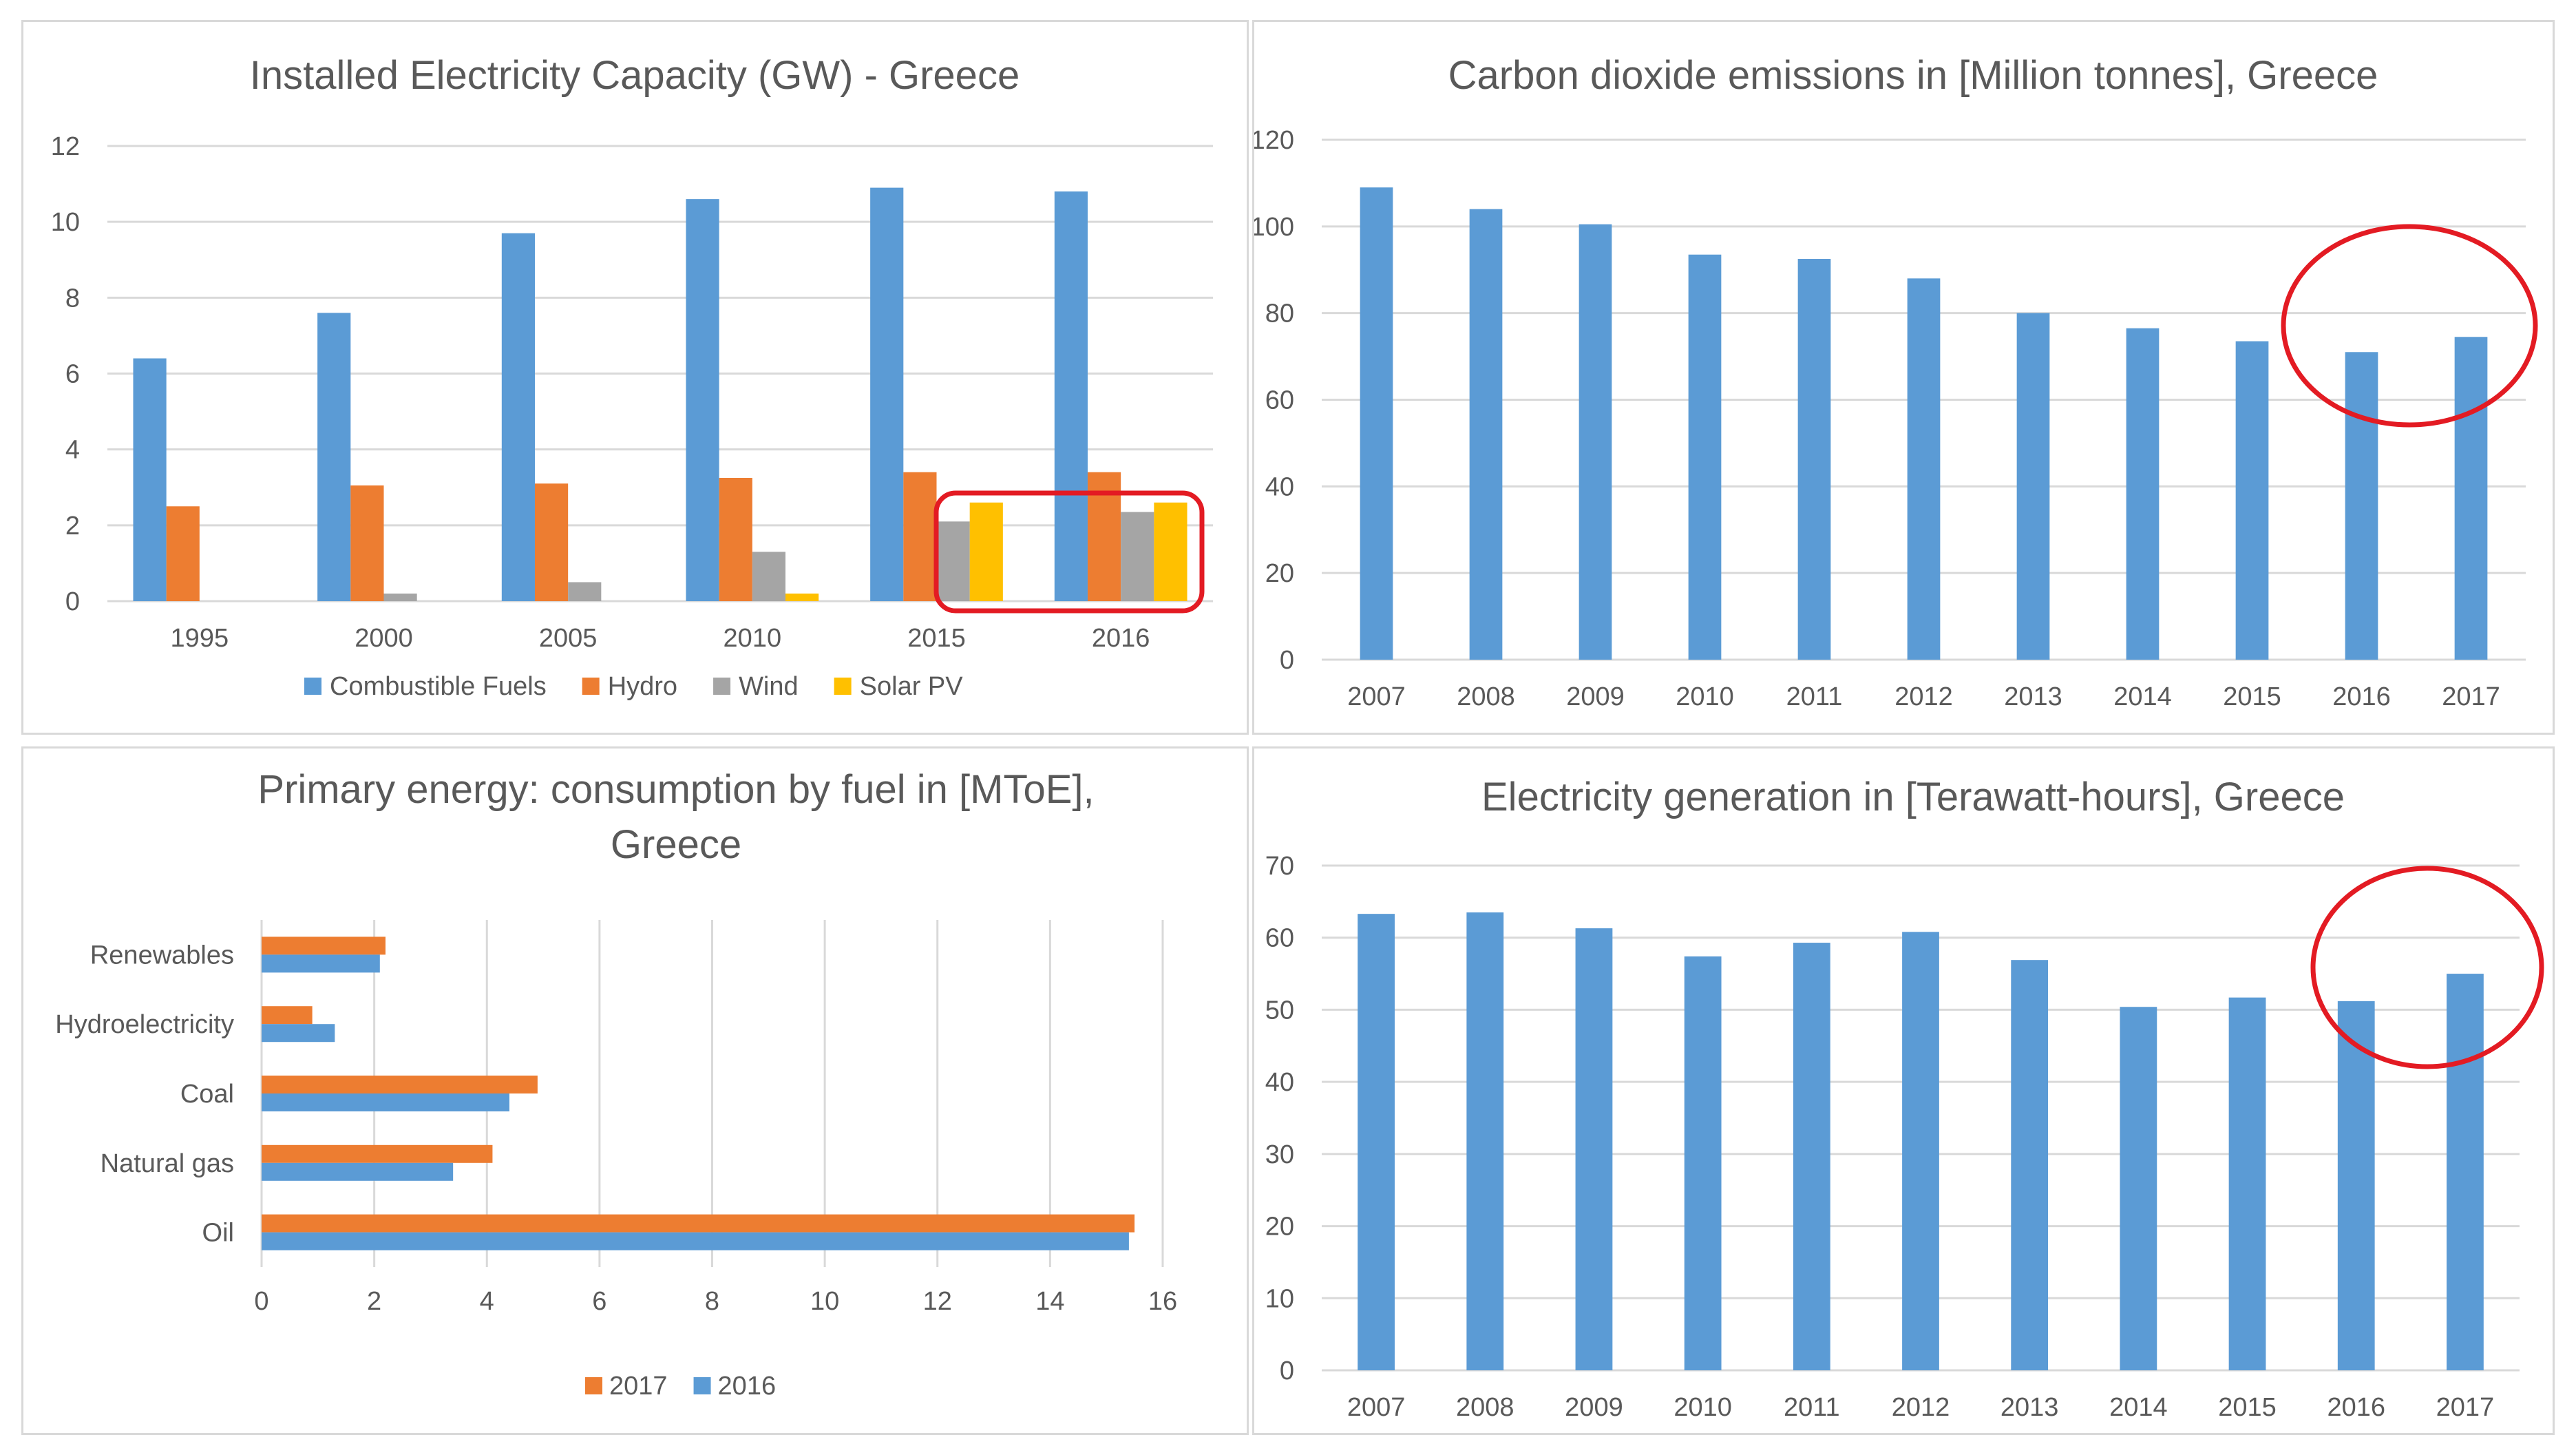 Image resolution: width=2576 pixels, height=1455 pixels. I want to click on x-tick-label: 2, so click(374, 1301).